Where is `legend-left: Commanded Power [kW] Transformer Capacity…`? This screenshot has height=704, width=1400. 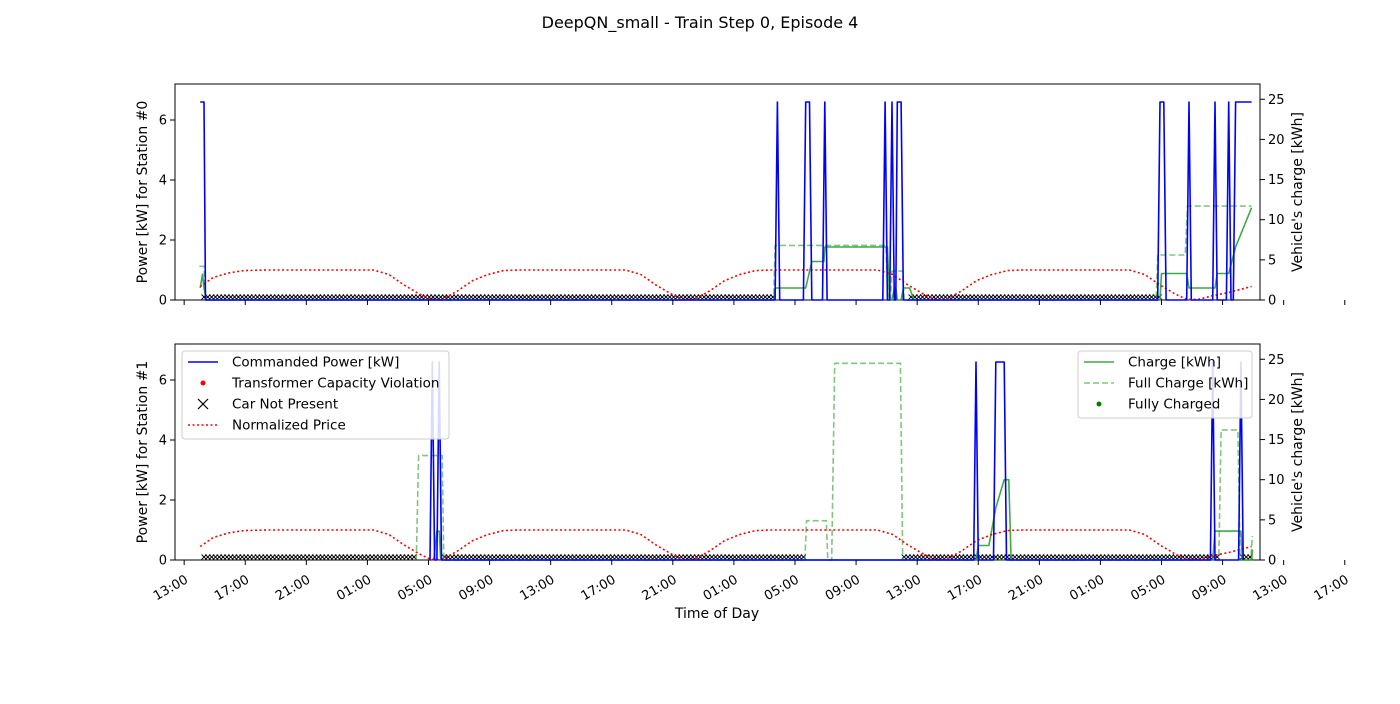
legend-left: Commanded Power [kW] Transformer Capacity… is located at coordinates (315, 395).